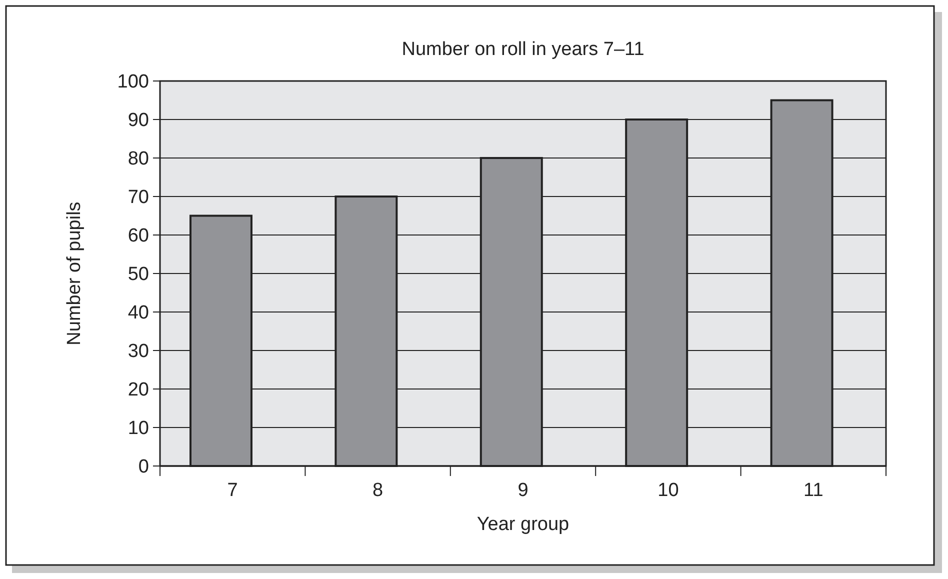 The width and height of the screenshot is (948, 579). I want to click on x-tick-label: 7, so click(232, 490).